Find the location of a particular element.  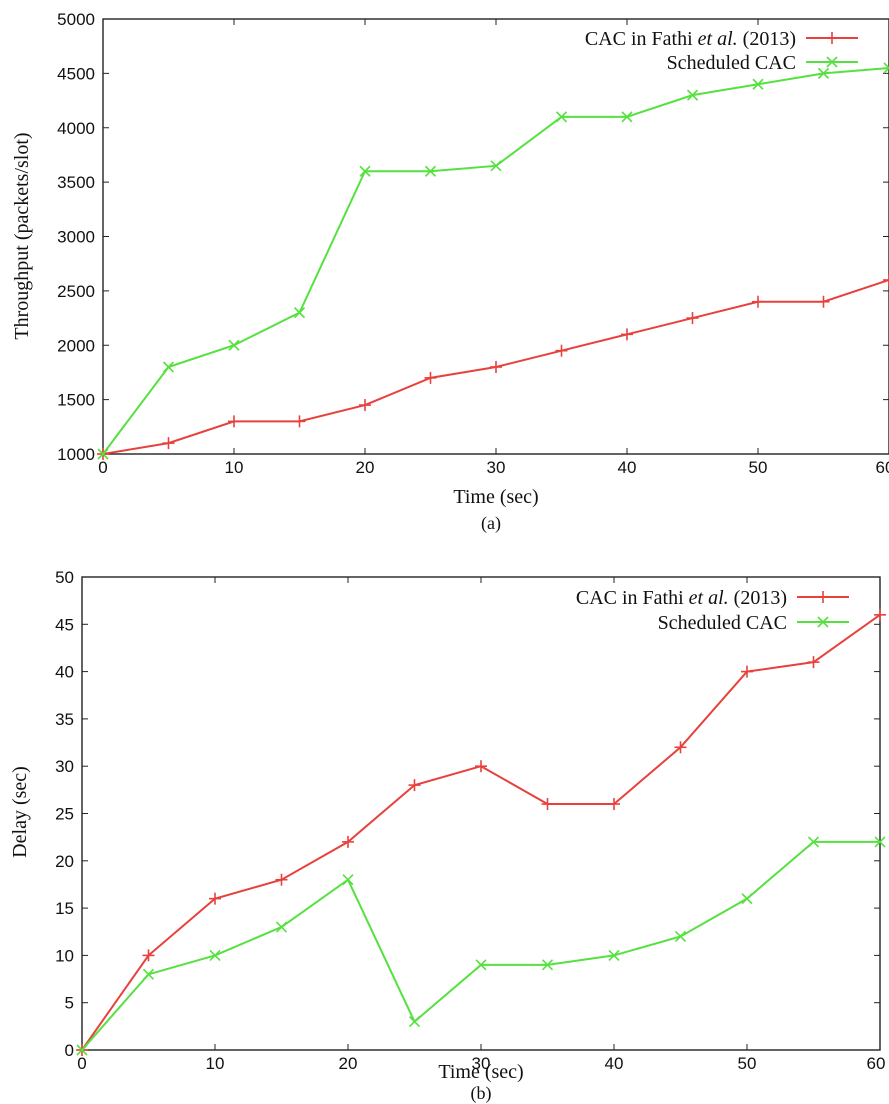

throughput-y-tick-label: 3000 is located at coordinates (76, 237).